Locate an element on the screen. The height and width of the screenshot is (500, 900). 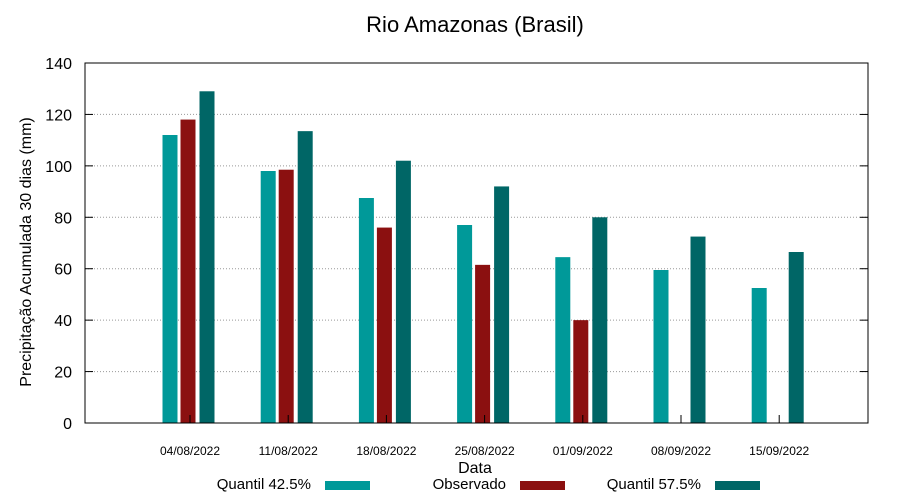
y-tick-label: 100 is located at coordinates (58, 167).